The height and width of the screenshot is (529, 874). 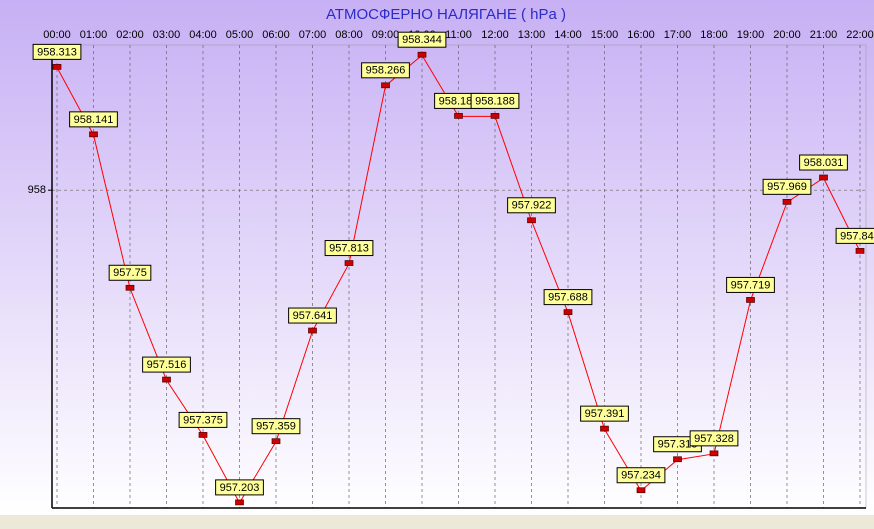 I want to click on value-label: 957.234, so click(x=641, y=475).